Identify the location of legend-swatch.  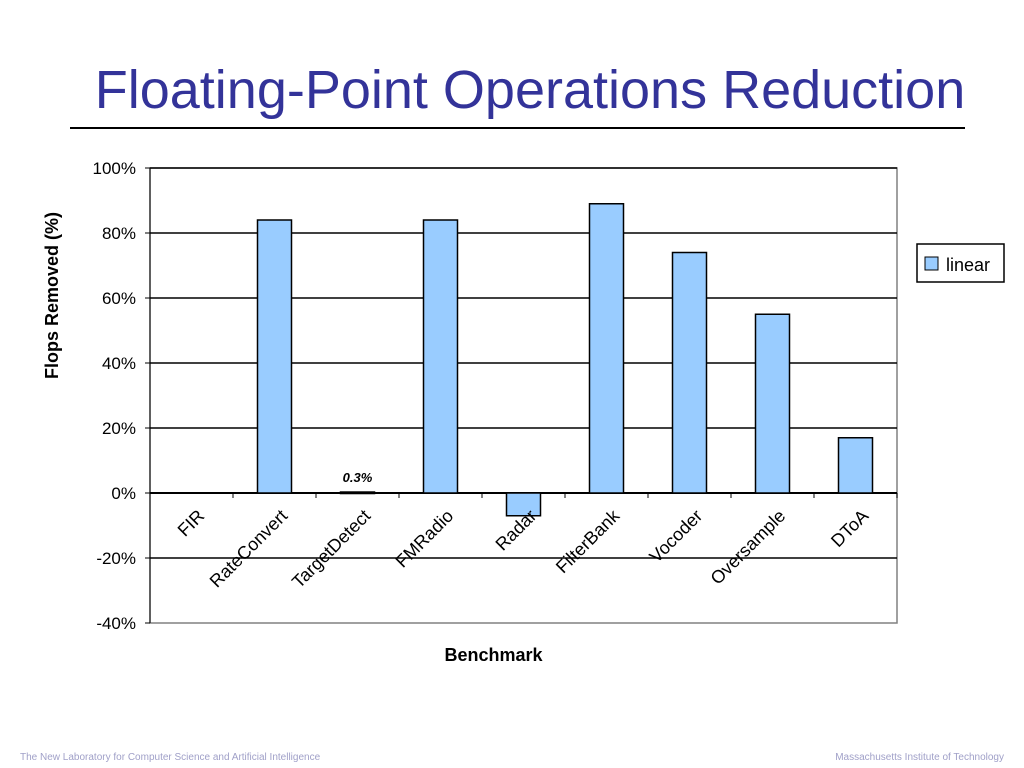
(931, 263).